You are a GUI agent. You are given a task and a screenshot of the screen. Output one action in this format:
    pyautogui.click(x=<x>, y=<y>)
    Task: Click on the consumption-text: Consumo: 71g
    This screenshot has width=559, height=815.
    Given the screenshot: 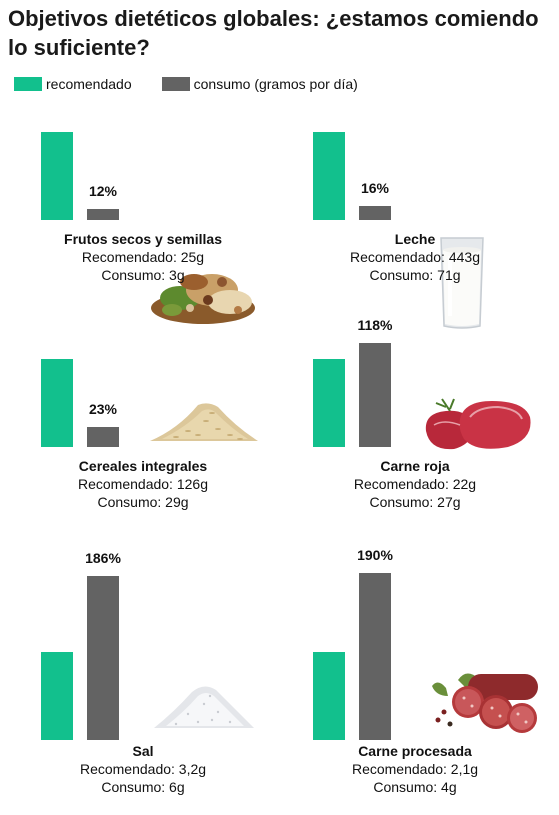 What is the action you would take?
    pyautogui.click(x=415, y=275)
    